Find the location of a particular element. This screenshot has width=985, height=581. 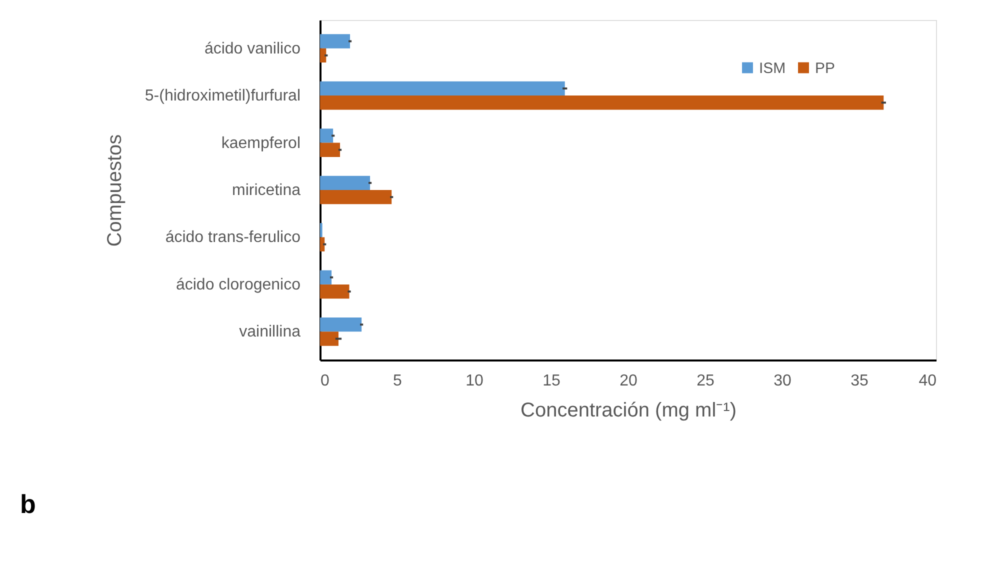

y-tick-label: kaempferol is located at coordinates (260, 143).